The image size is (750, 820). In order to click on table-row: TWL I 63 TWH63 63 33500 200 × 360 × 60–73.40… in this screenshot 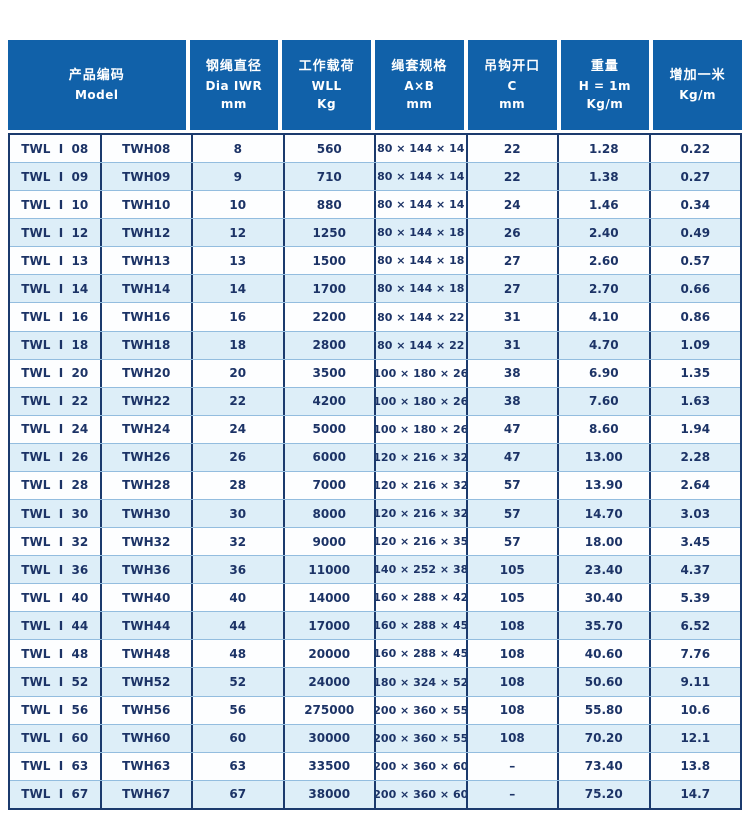, I will do `click(375, 766)`.